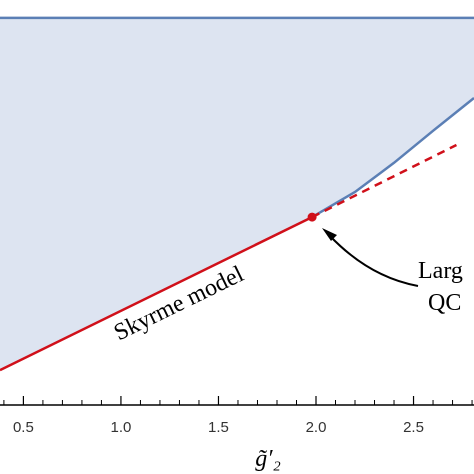  What do you see at coordinates (413, 427) in the screenshot?
I see `x-tick-label: 2.5` at bounding box center [413, 427].